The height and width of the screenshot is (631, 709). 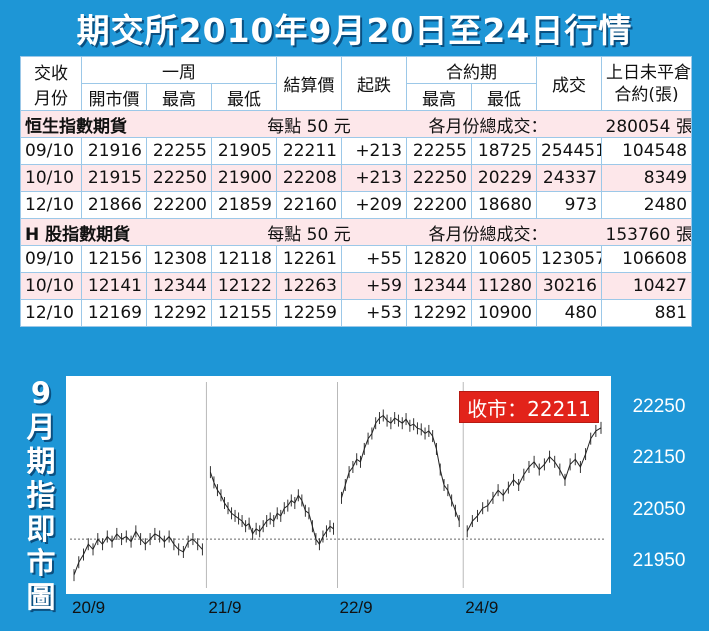 What do you see at coordinates (179, 70) in the screenshot?
I see `header-week: 一周` at bounding box center [179, 70].